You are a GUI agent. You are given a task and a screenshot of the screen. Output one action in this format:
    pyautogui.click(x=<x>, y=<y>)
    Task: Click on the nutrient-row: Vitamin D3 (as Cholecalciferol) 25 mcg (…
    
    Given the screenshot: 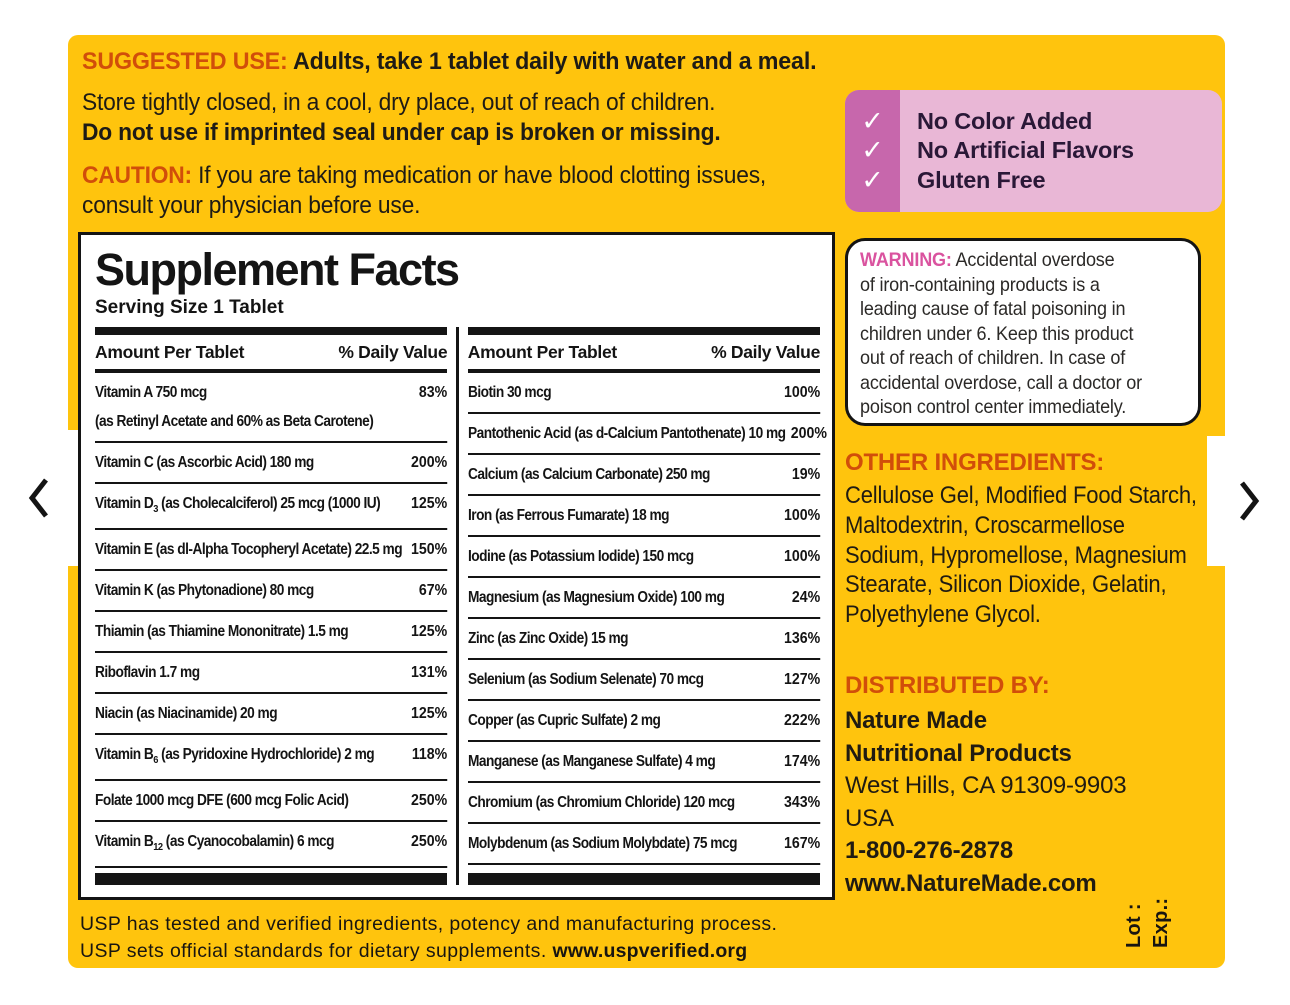 What is the action you would take?
    pyautogui.click(x=271, y=507)
    